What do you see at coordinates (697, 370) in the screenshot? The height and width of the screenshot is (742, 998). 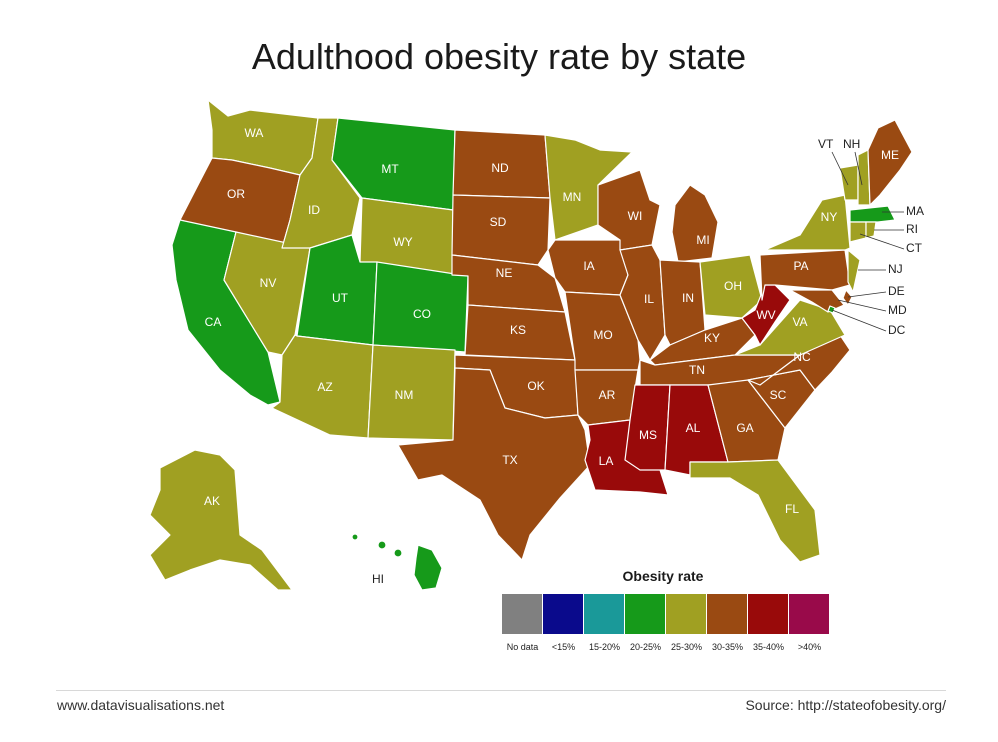 I see `label-TN: TN` at bounding box center [697, 370].